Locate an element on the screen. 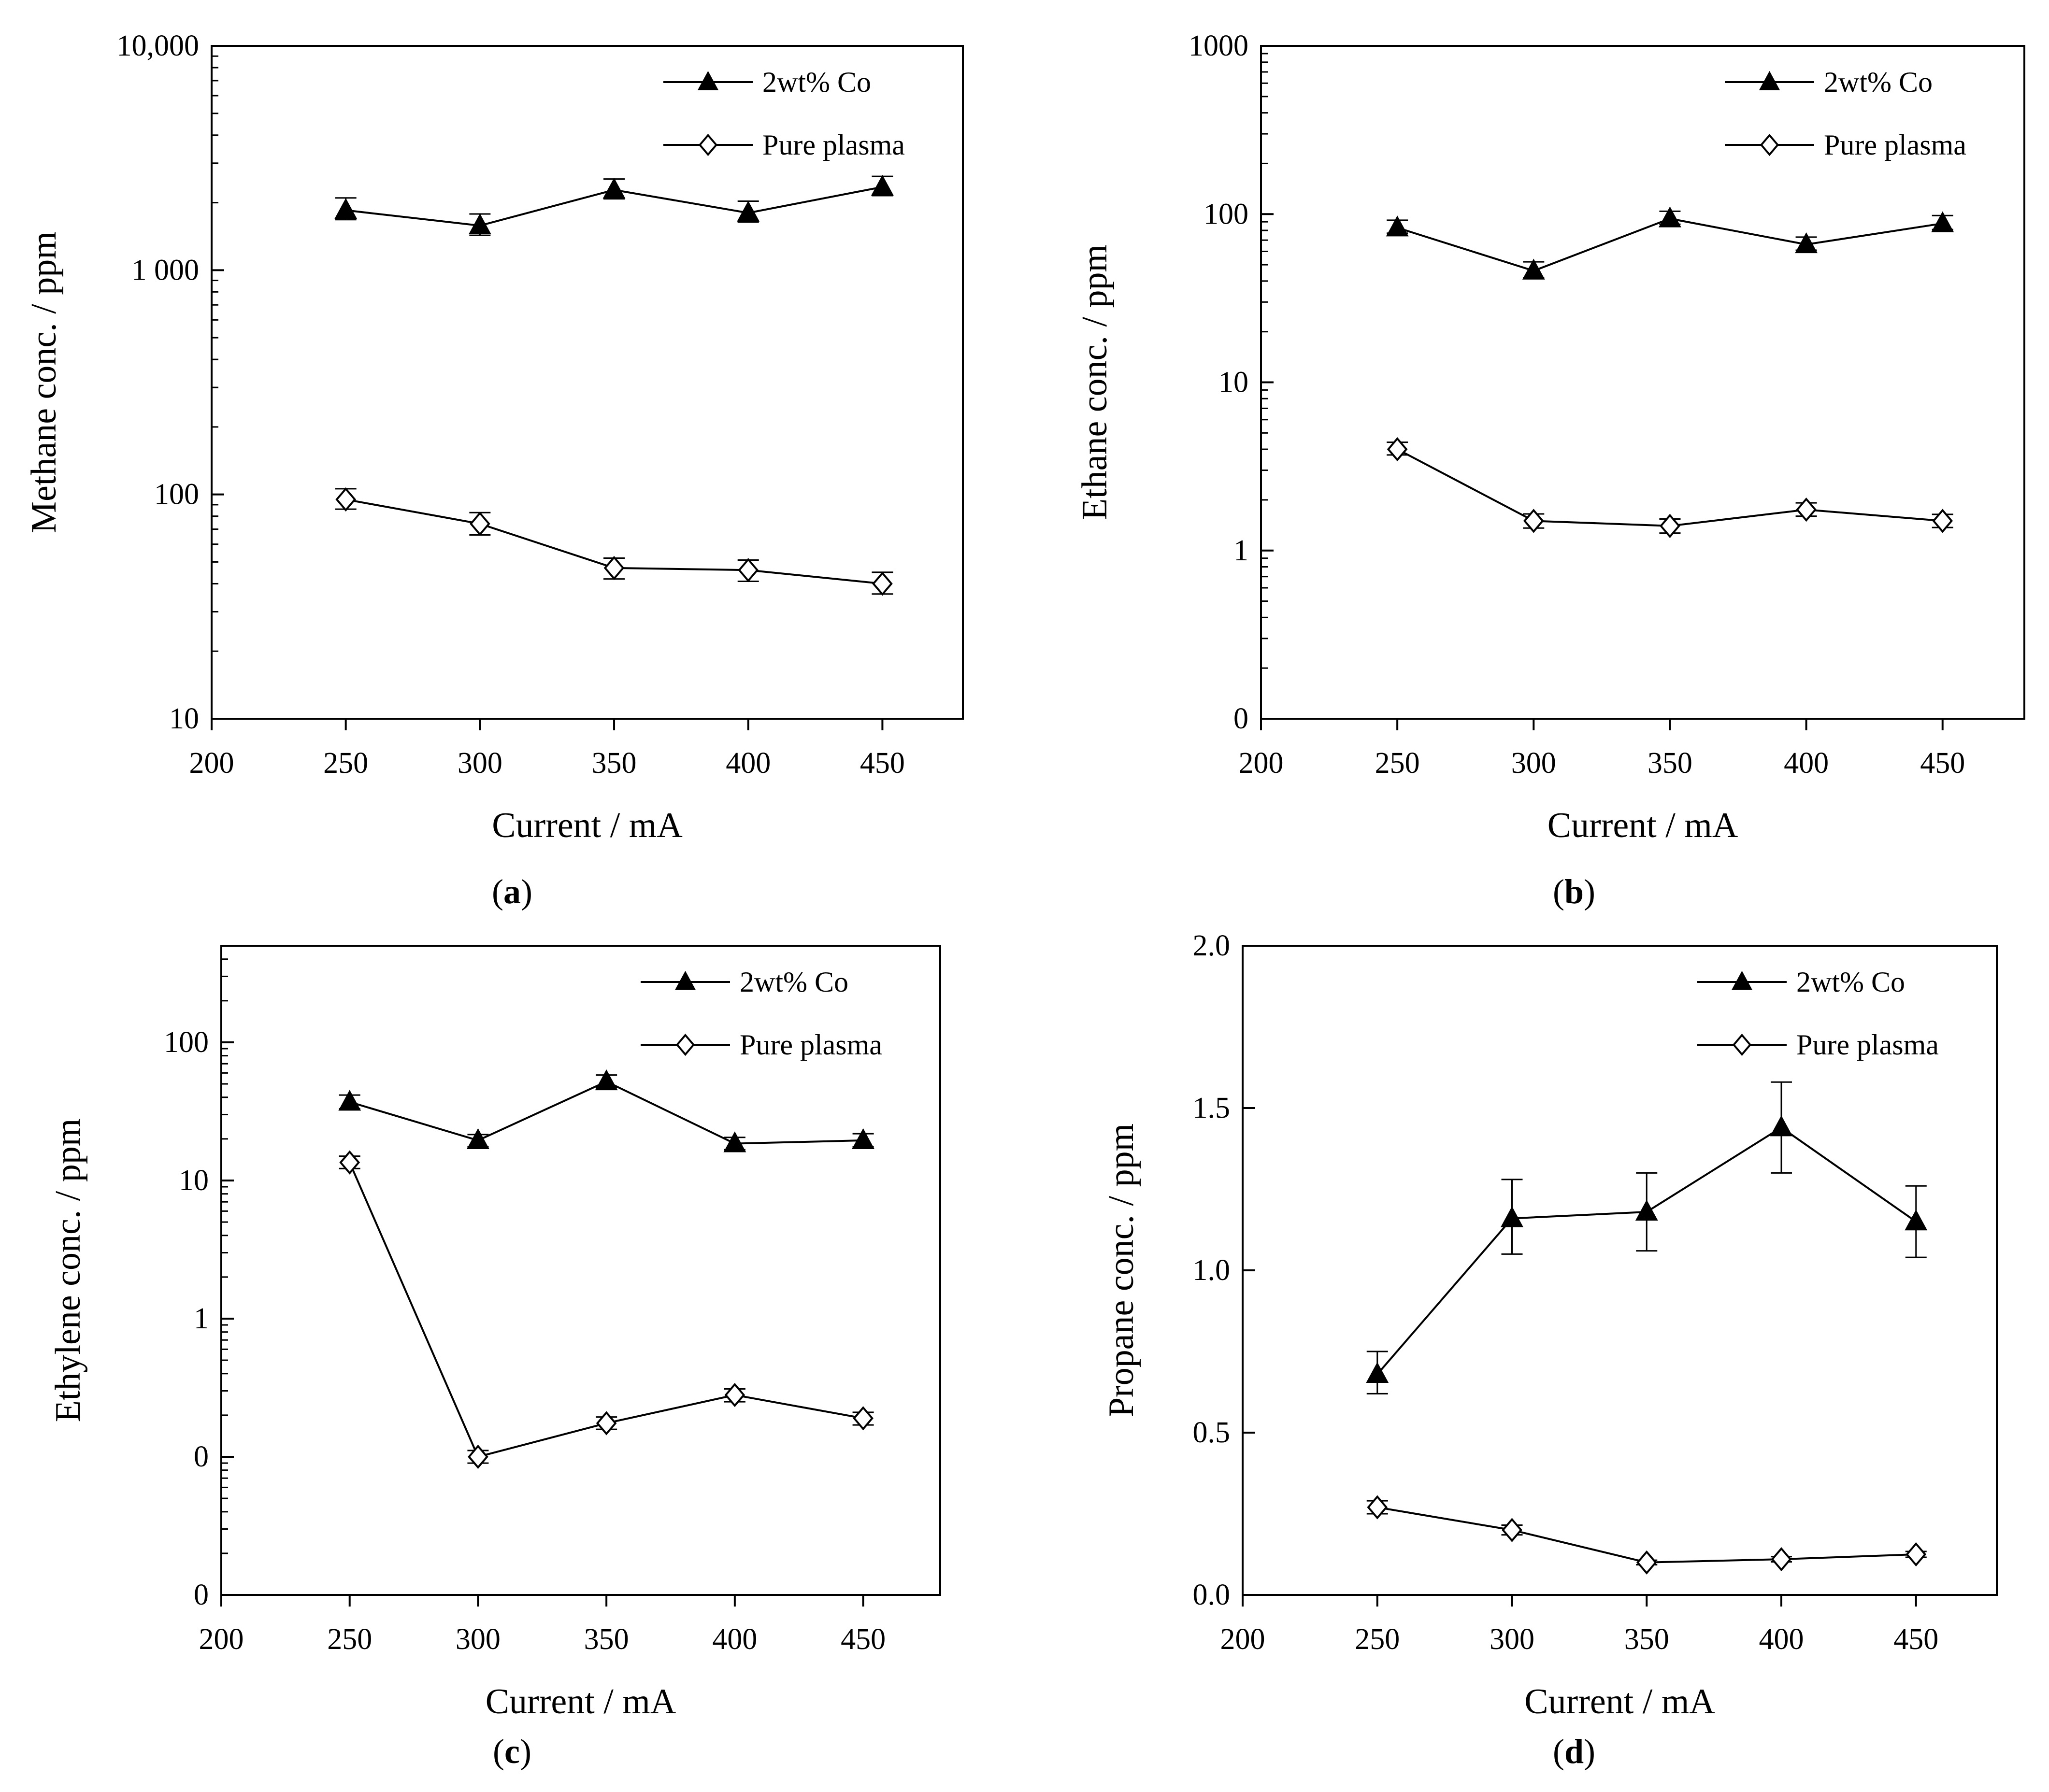 This screenshot has height=1792, width=2049. x-tick-label-d-0: 200 is located at coordinates (1242, 1639).